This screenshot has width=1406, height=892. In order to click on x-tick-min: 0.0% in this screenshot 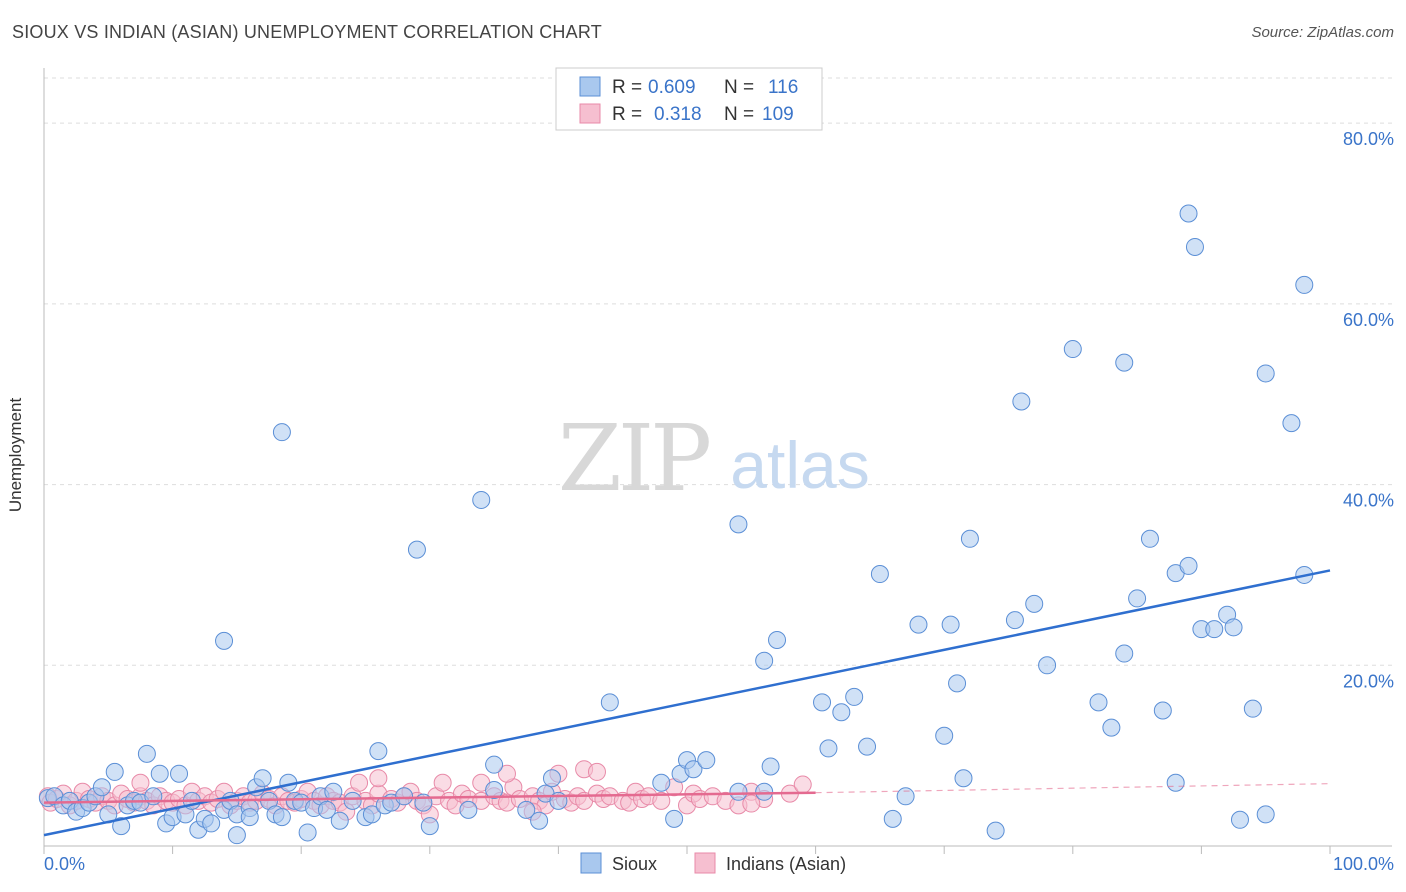, I will do `click(64, 864)`.